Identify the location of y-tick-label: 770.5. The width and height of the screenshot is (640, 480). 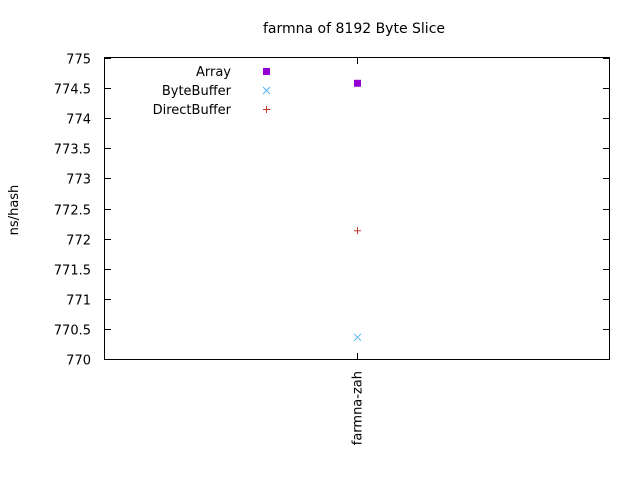
(72, 331).